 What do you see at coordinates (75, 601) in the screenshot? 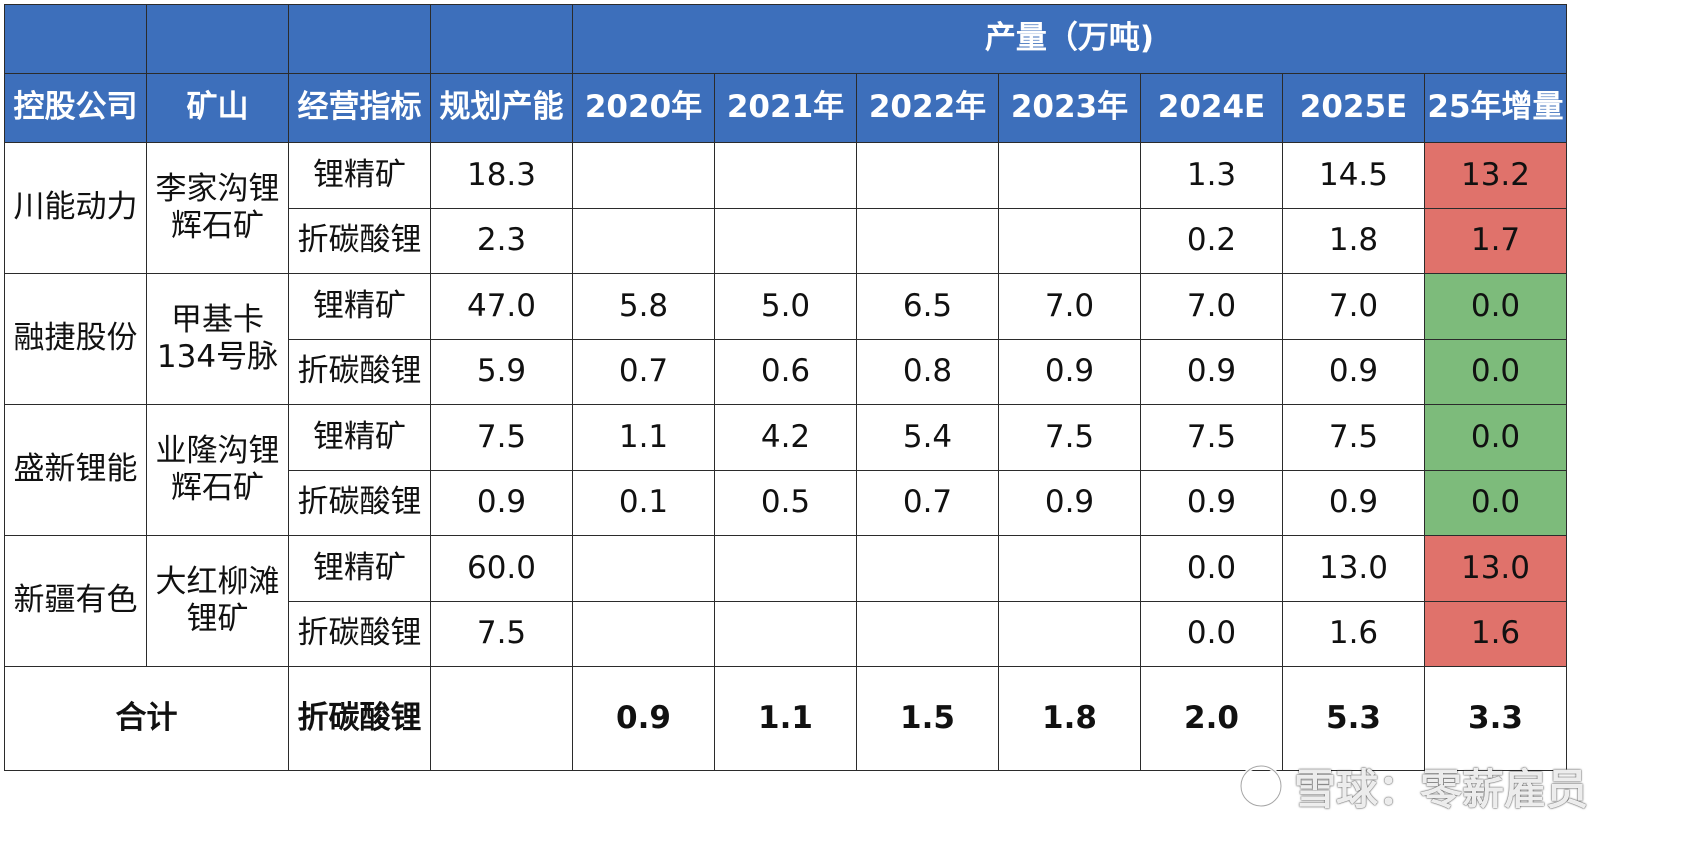
I see `company-cell: 新疆有色` at bounding box center [75, 601].